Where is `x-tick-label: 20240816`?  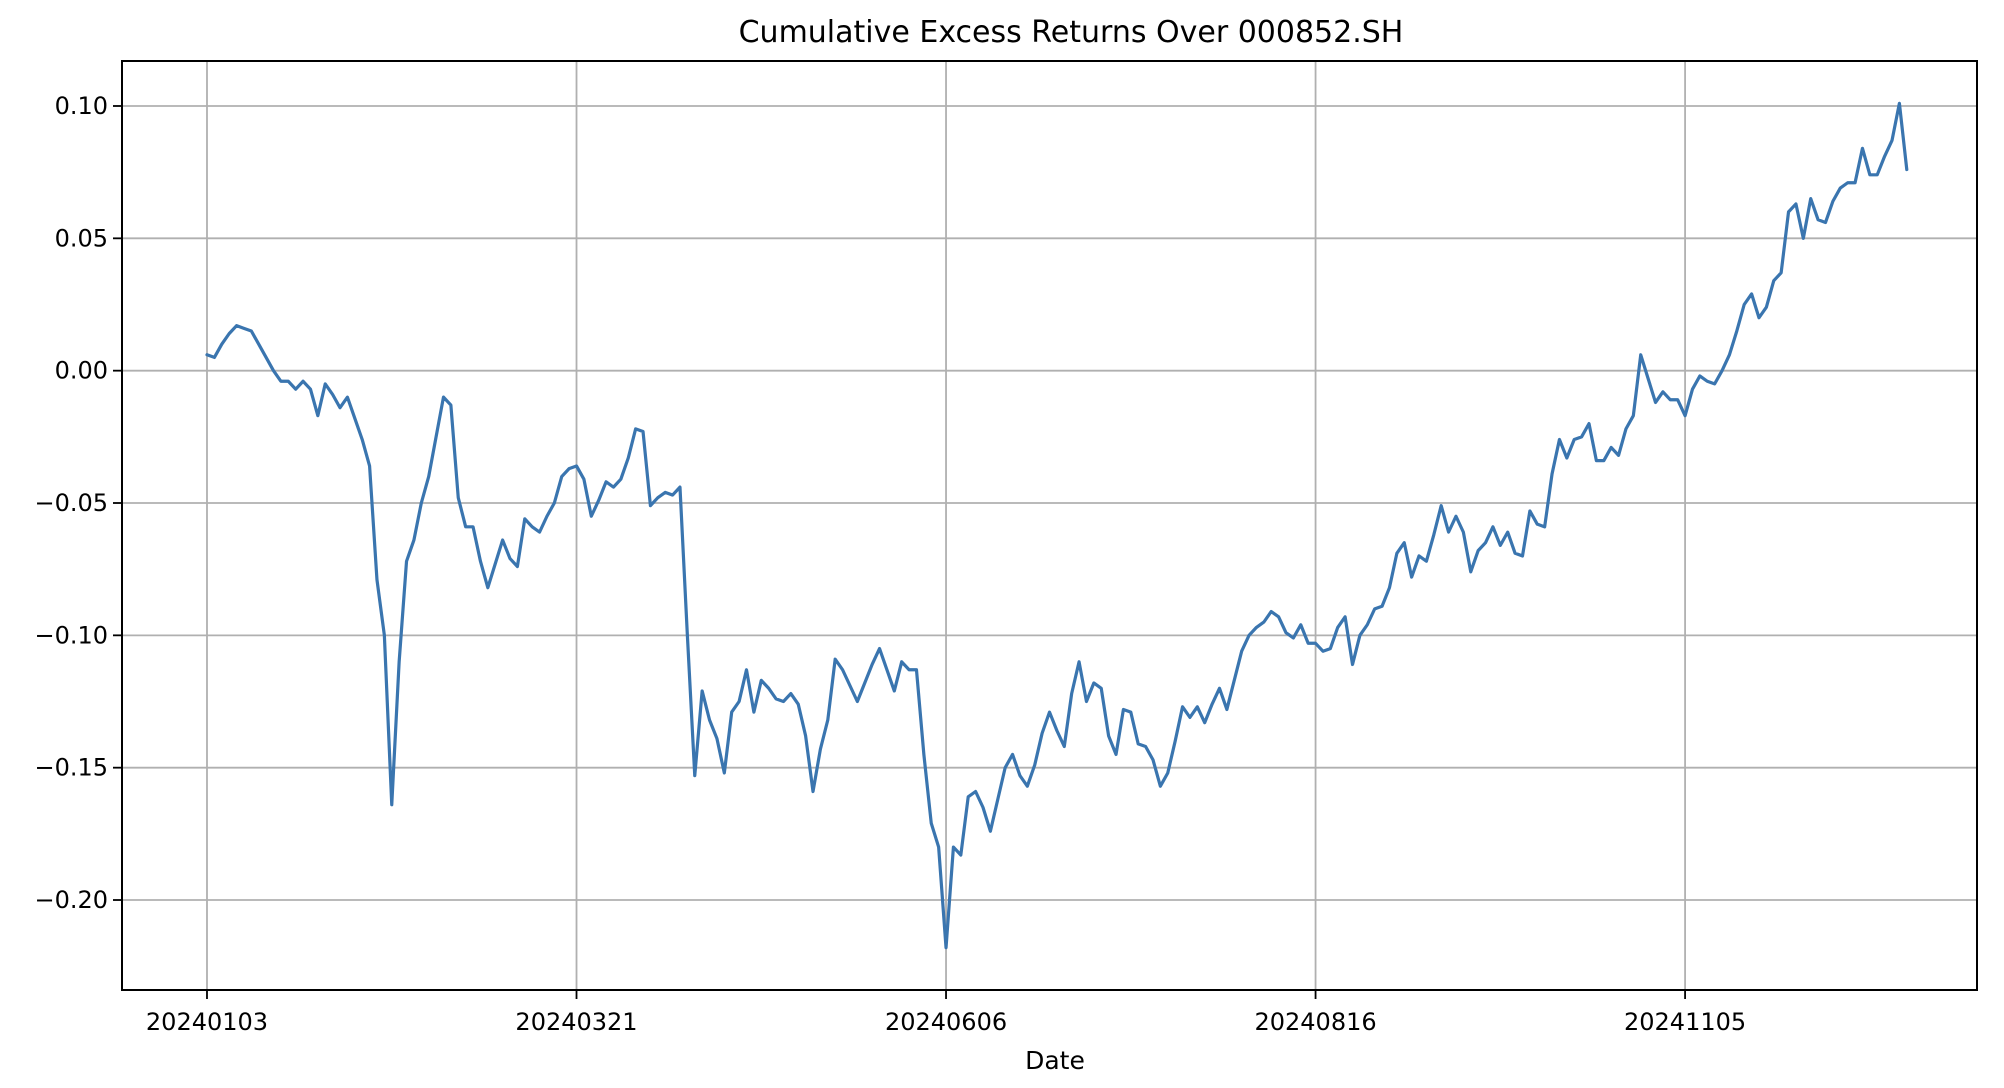 x-tick-label: 20240816 is located at coordinates (1315, 1022).